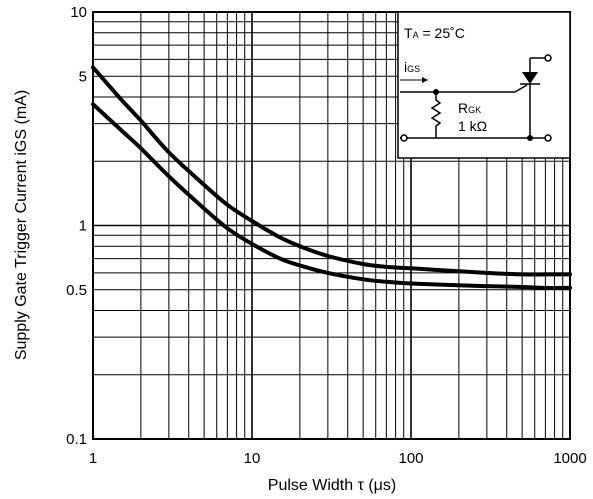 This screenshot has width=593, height=499. I want to click on inset-schematic: TA = 25˚C iGS RGK 1 kΩ, so click(484, 85).